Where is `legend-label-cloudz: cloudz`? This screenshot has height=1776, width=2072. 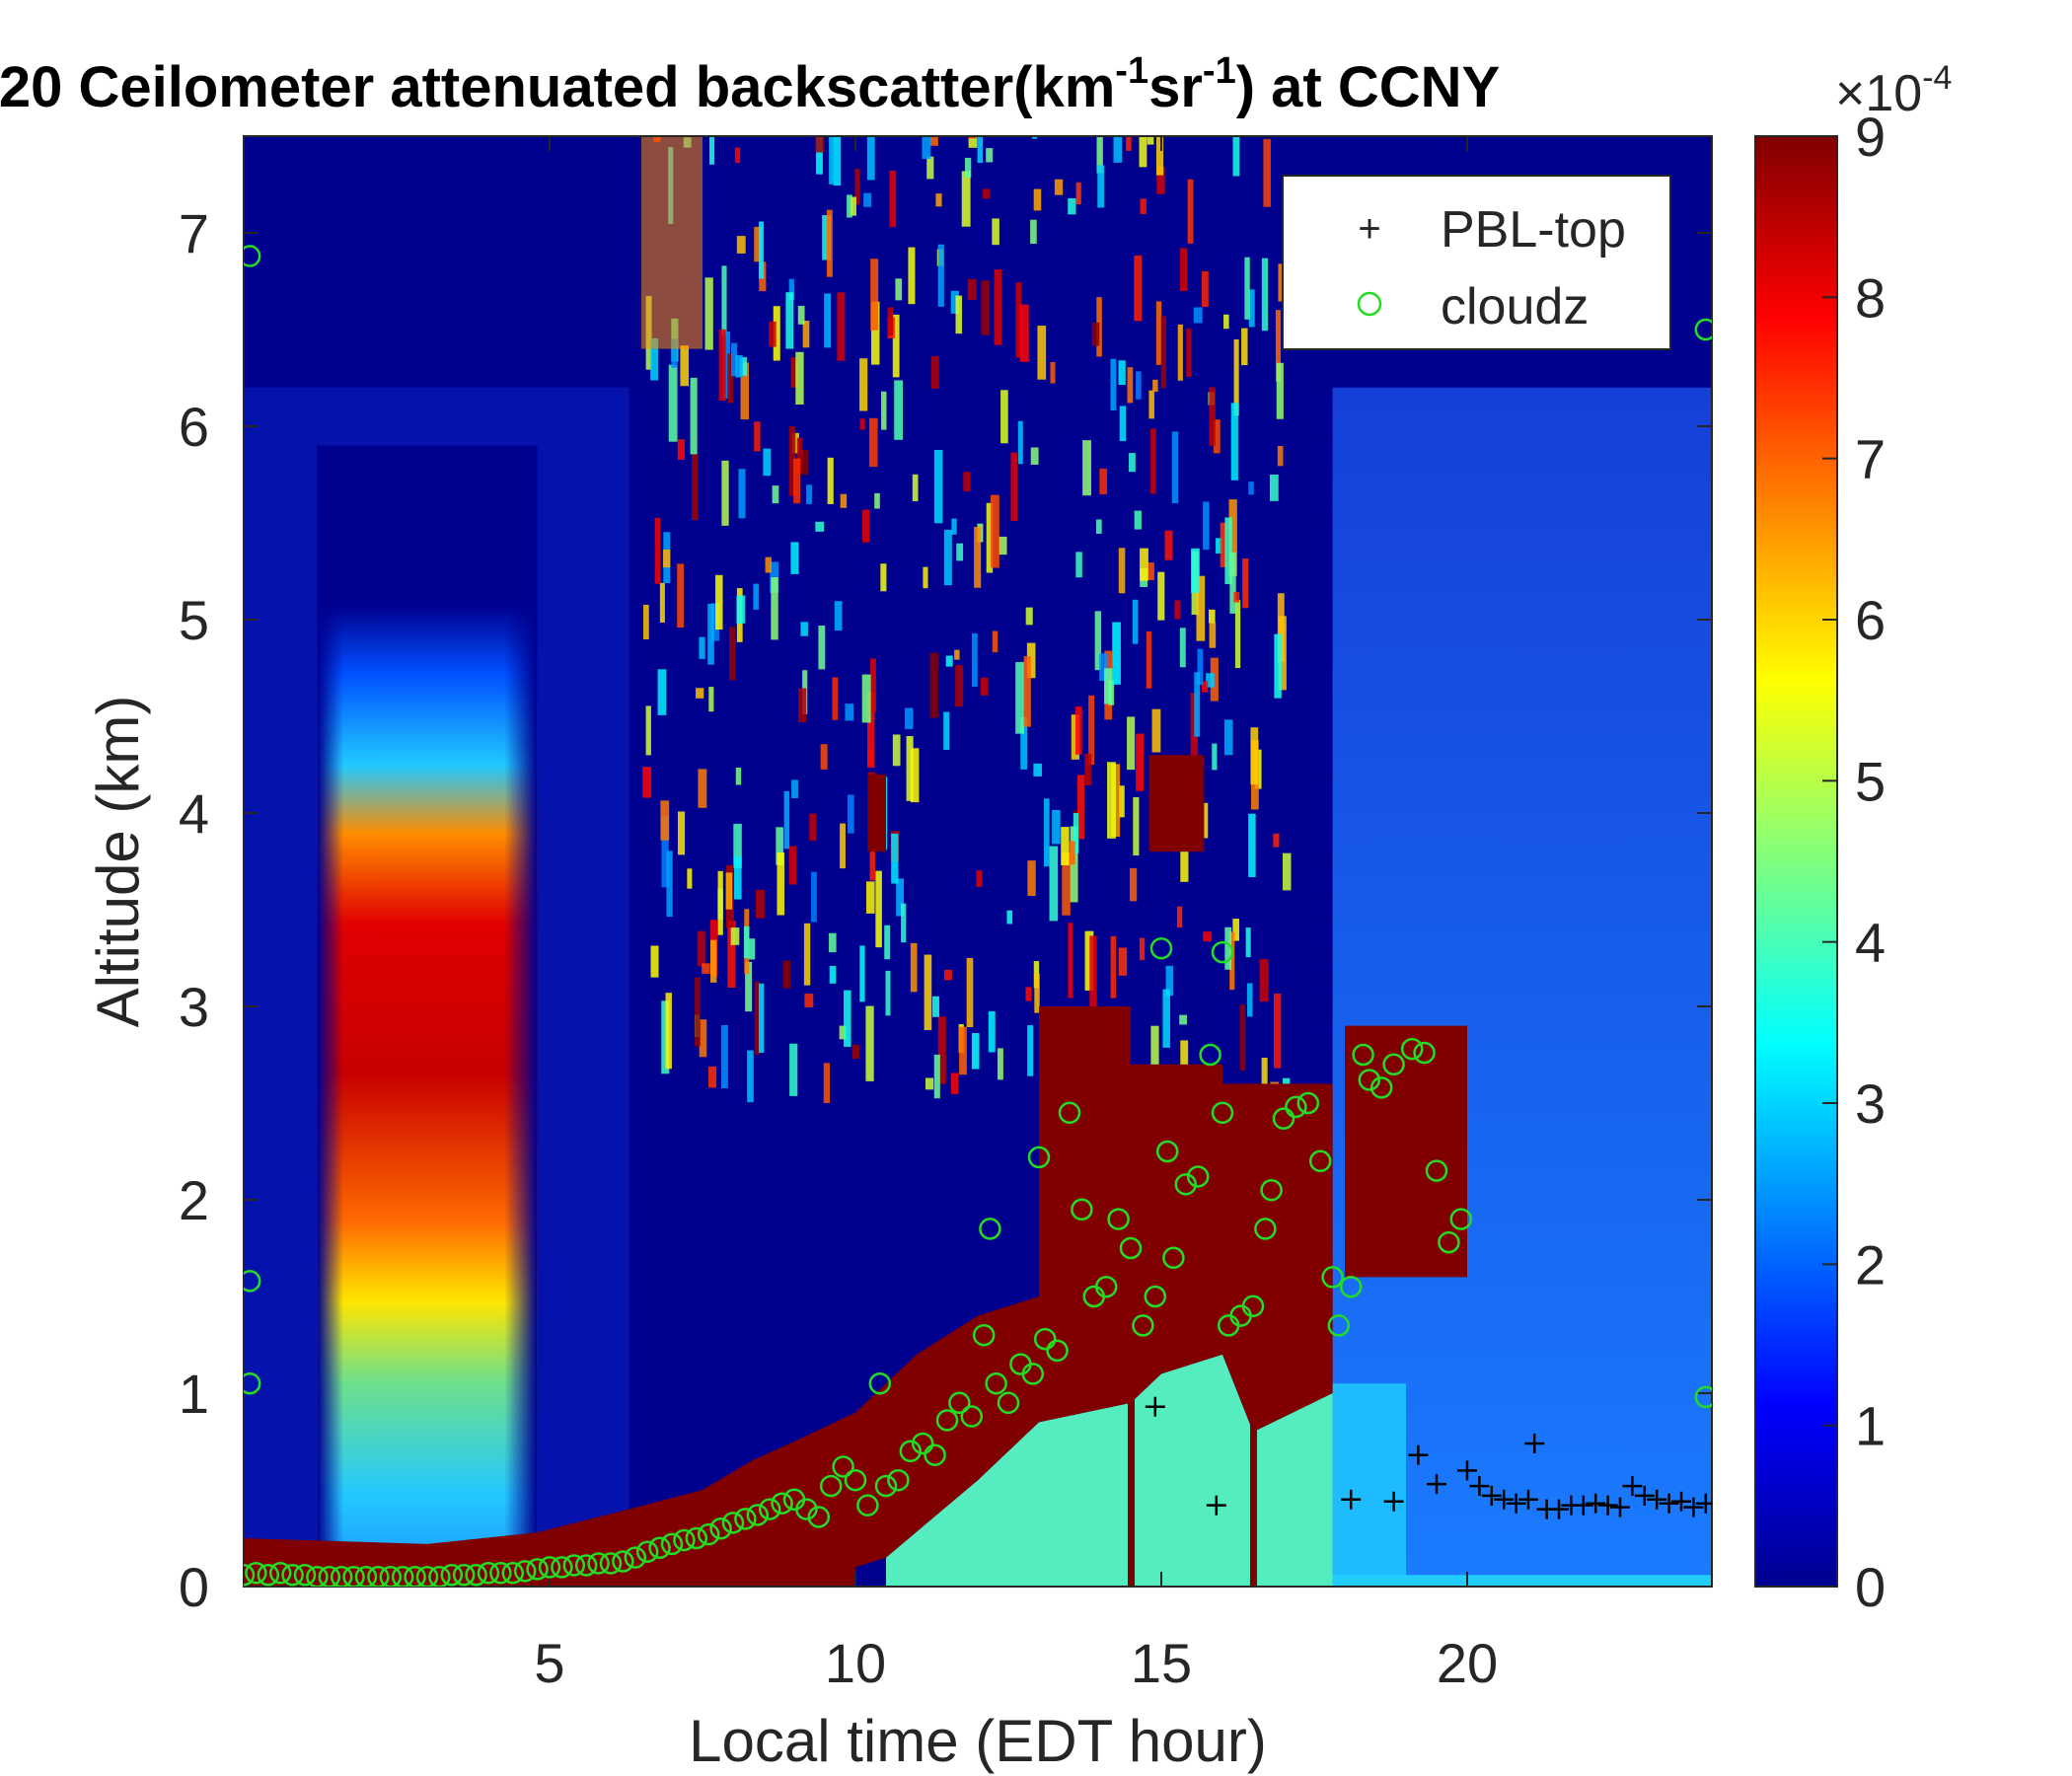
legend-label-cloudz: cloudz is located at coordinates (1515, 307).